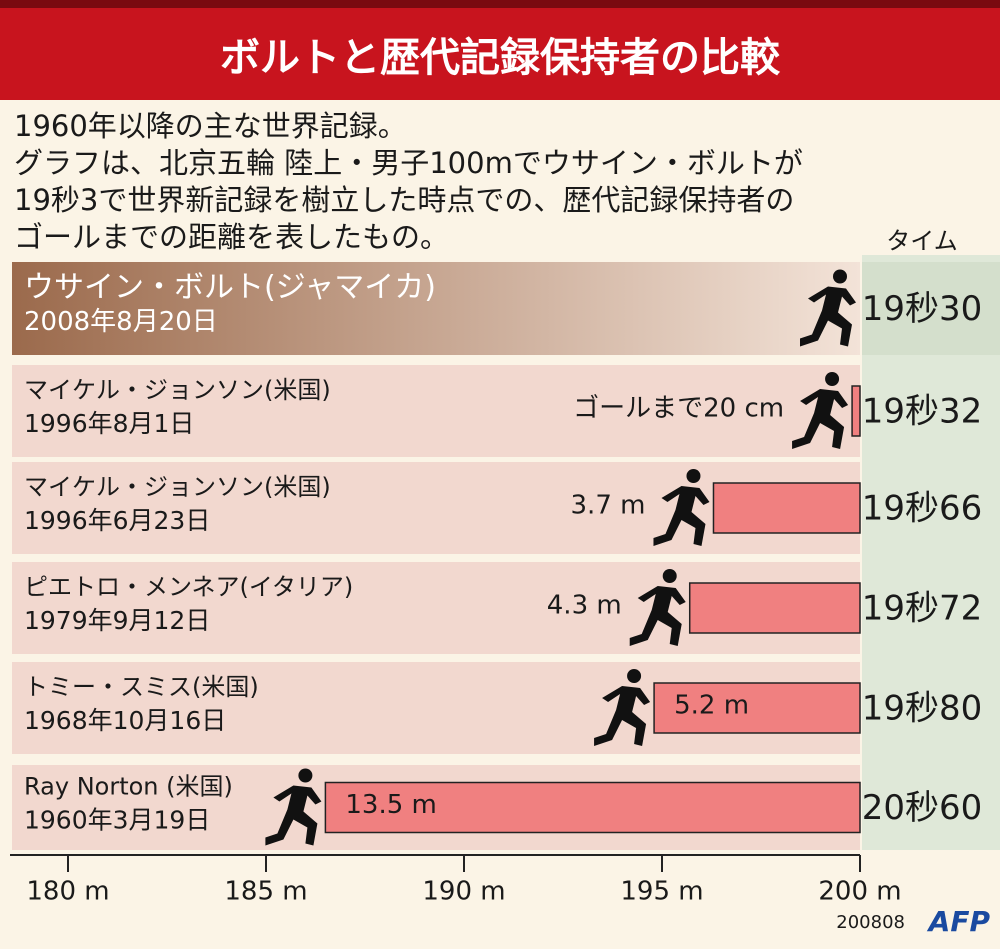 This screenshot has width=1000, height=949. I want to click on row-date: 1960年3月19日, so click(117, 820).